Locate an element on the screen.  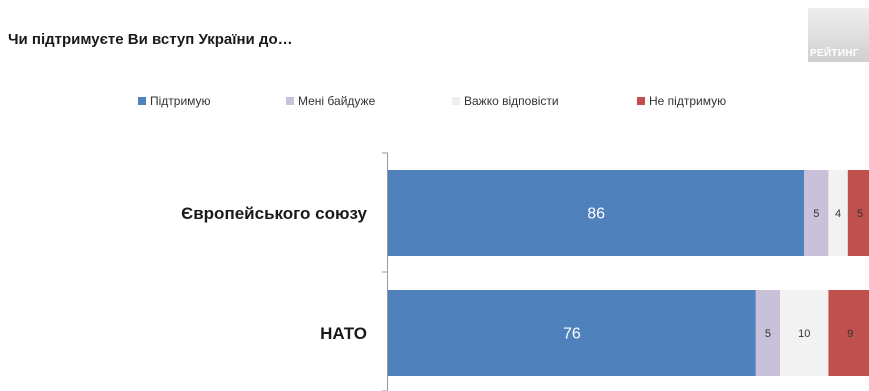
legend-item: Не підтримую is located at coordinates (681, 101).